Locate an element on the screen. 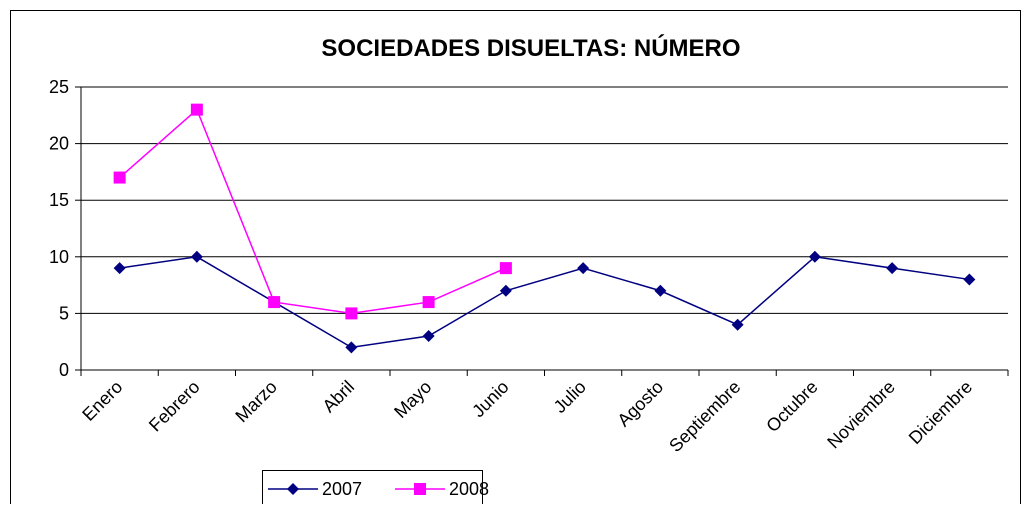 The height and width of the screenshot is (509, 1031). y-tick-label: 10 is located at coordinates (59, 257).